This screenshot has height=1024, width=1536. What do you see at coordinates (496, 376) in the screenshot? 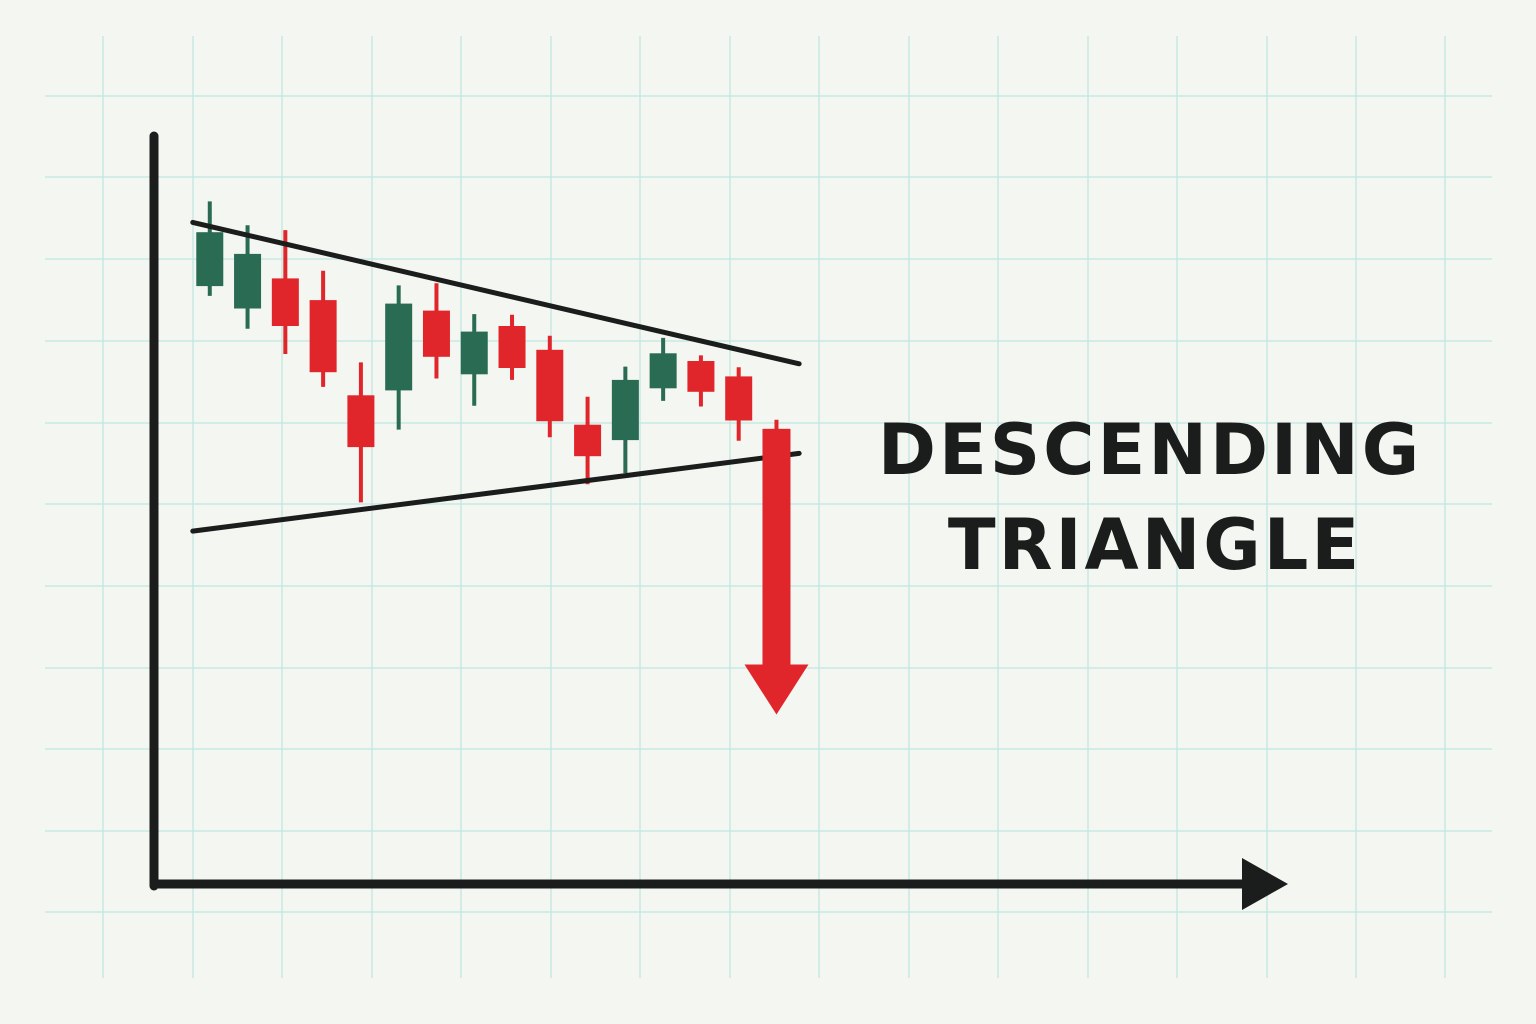
I see `trendlines` at bounding box center [496, 376].